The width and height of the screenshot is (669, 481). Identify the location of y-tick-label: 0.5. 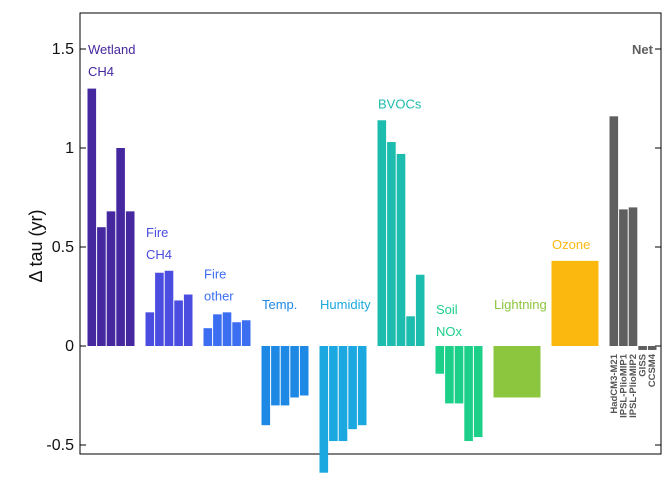
(63, 247).